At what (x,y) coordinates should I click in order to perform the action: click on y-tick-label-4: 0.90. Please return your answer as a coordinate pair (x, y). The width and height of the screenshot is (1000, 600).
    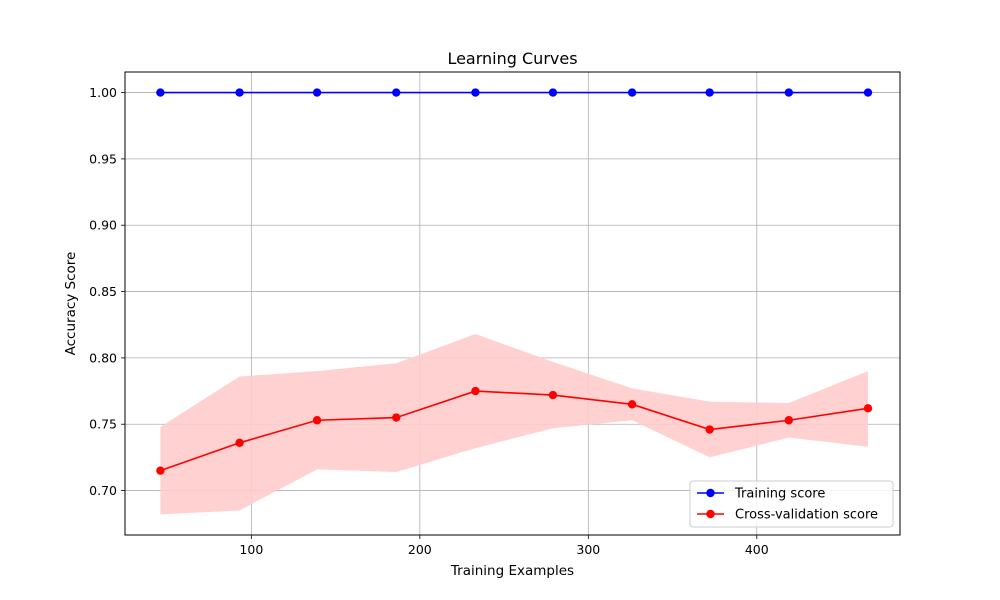
    Looking at the image, I should click on (103, 225).